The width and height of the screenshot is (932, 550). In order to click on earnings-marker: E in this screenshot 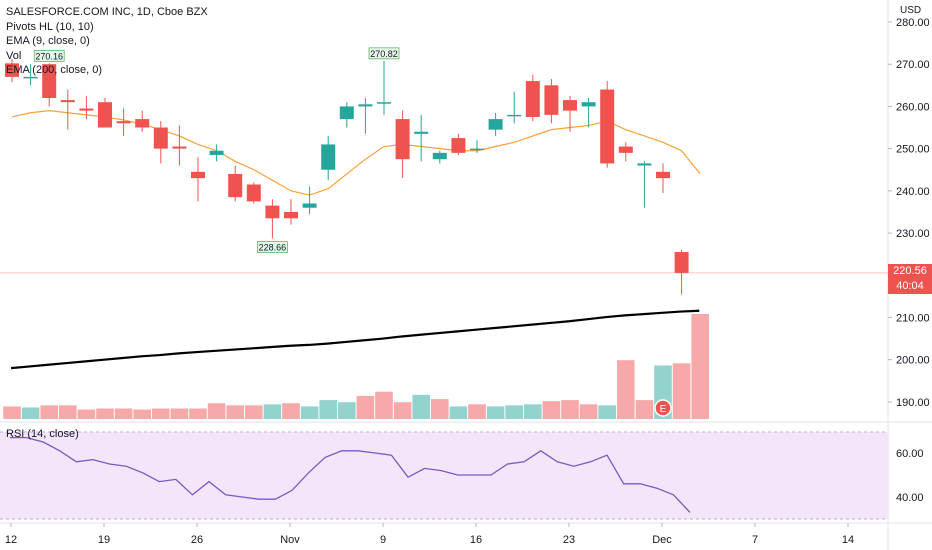, I will do `click(663, 408)`.